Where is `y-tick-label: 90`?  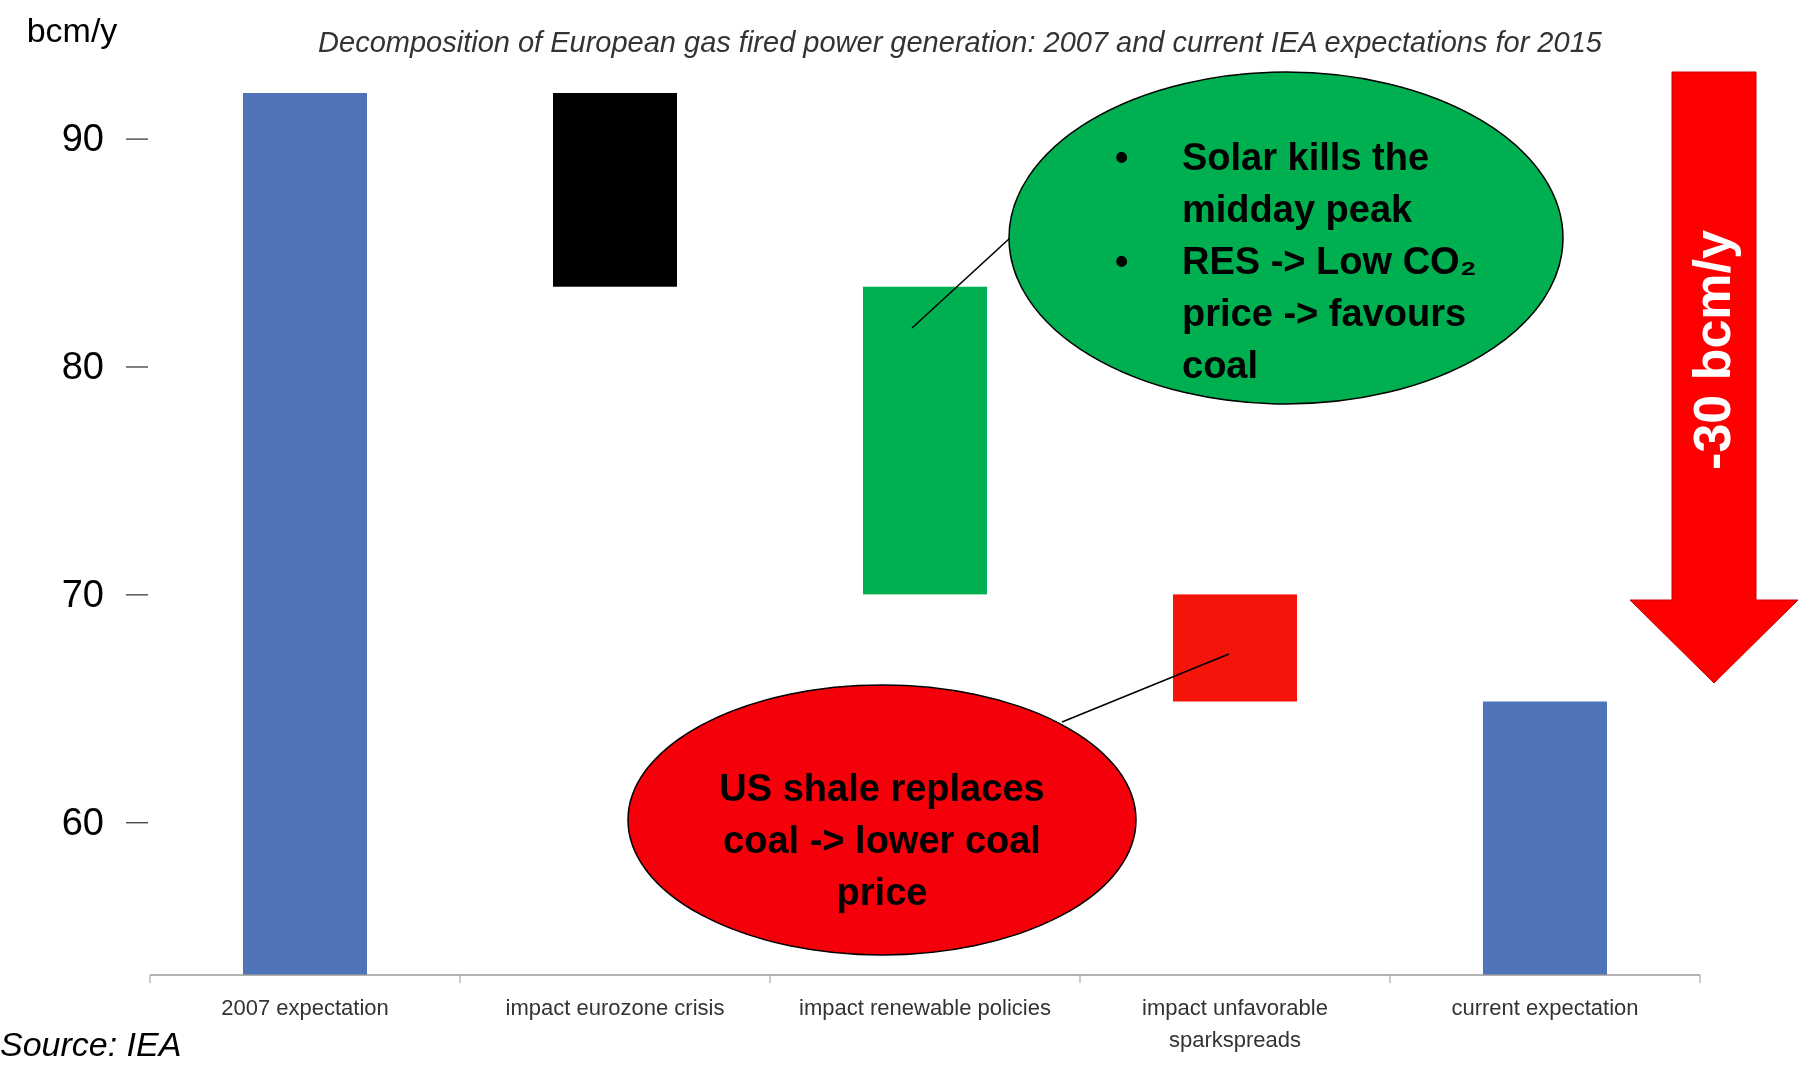 y-tick-label: 90 is located at coordinates (82, 138).